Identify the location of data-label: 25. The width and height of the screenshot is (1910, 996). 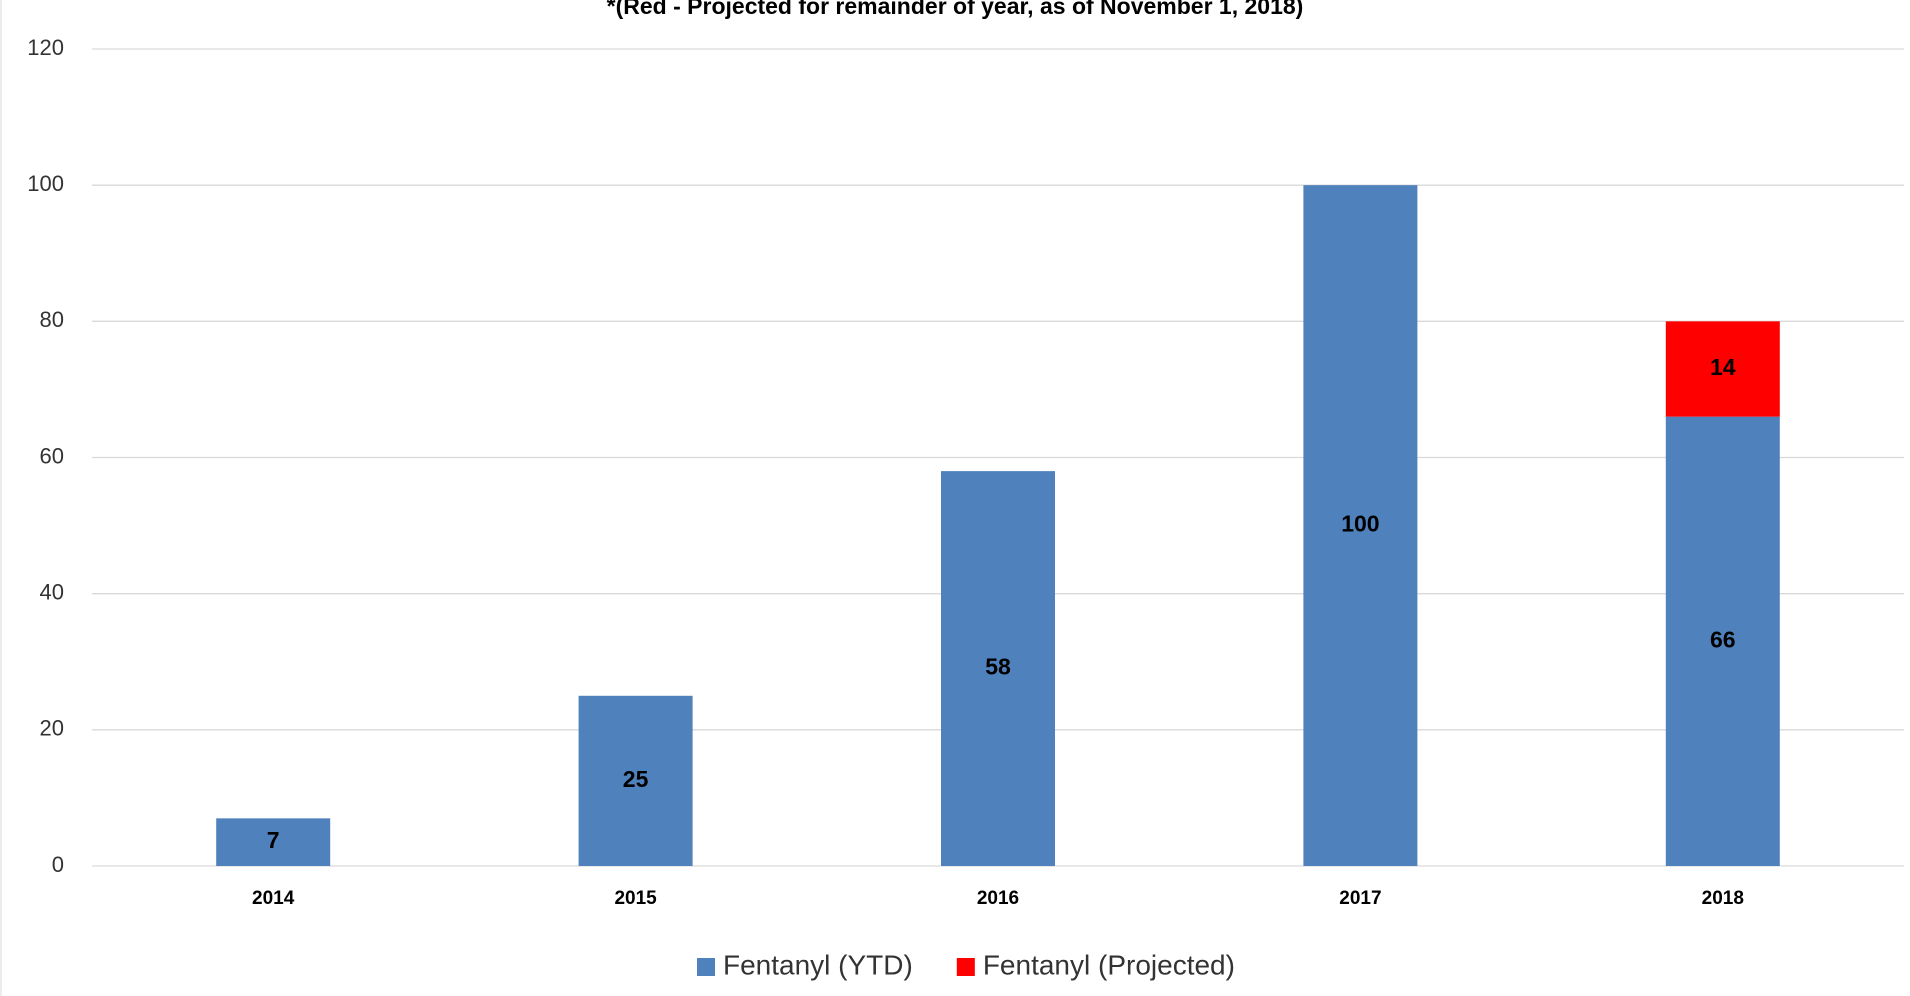
(636, 779).